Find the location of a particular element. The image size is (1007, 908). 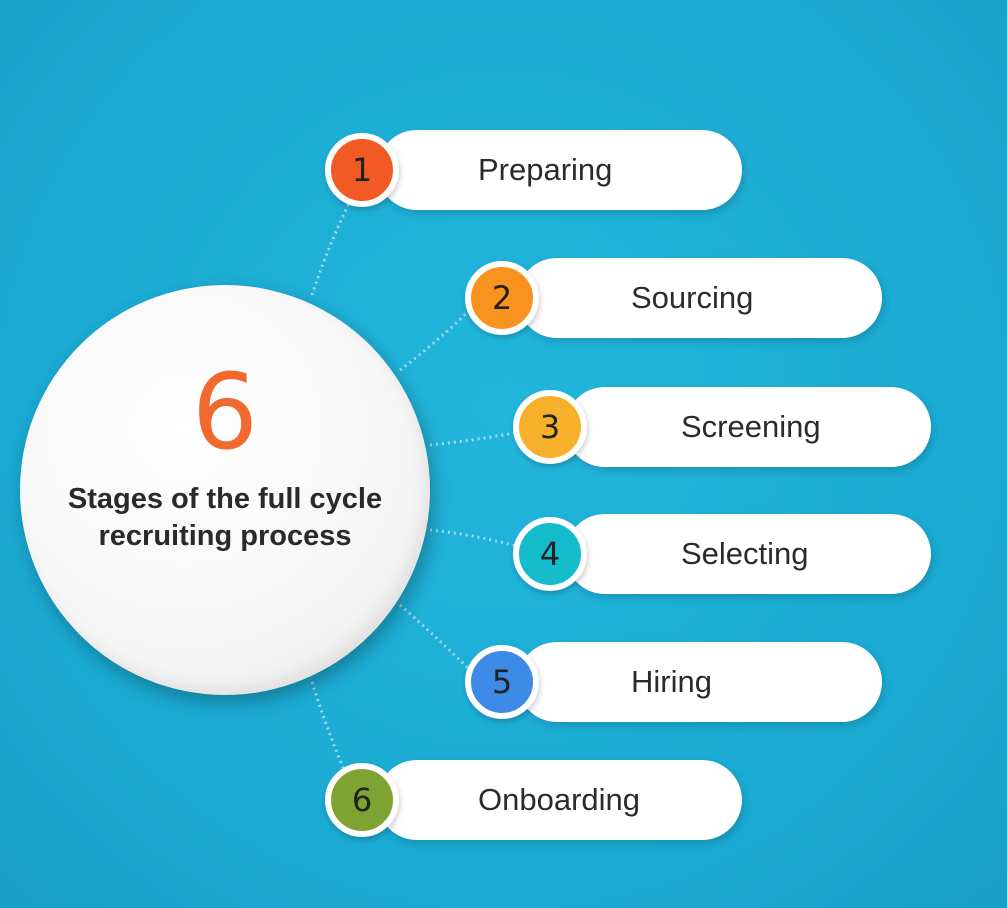

stage-6-number-badge: 6 is located at coordinates (362, 800).